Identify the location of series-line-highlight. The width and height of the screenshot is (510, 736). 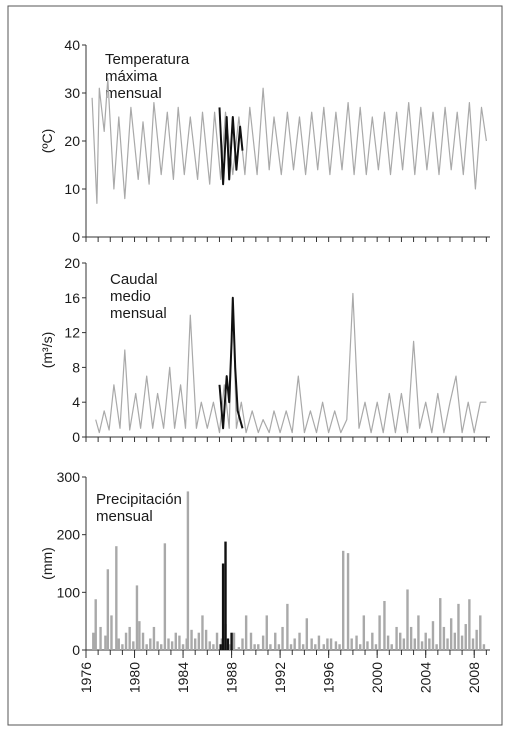
(231, 363).